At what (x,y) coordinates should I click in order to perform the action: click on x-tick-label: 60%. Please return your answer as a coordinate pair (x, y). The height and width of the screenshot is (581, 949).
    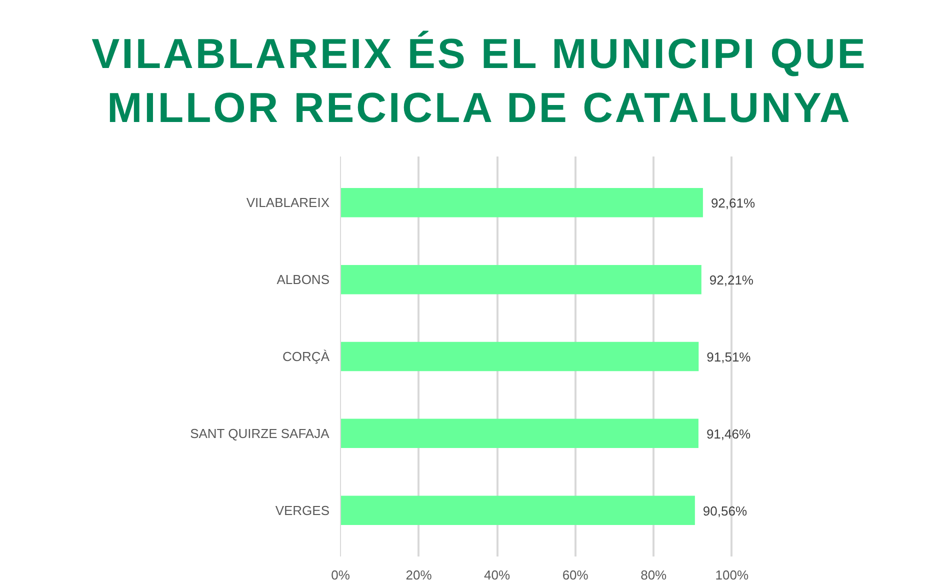
    Looking at the image, I should click on (575, 574).